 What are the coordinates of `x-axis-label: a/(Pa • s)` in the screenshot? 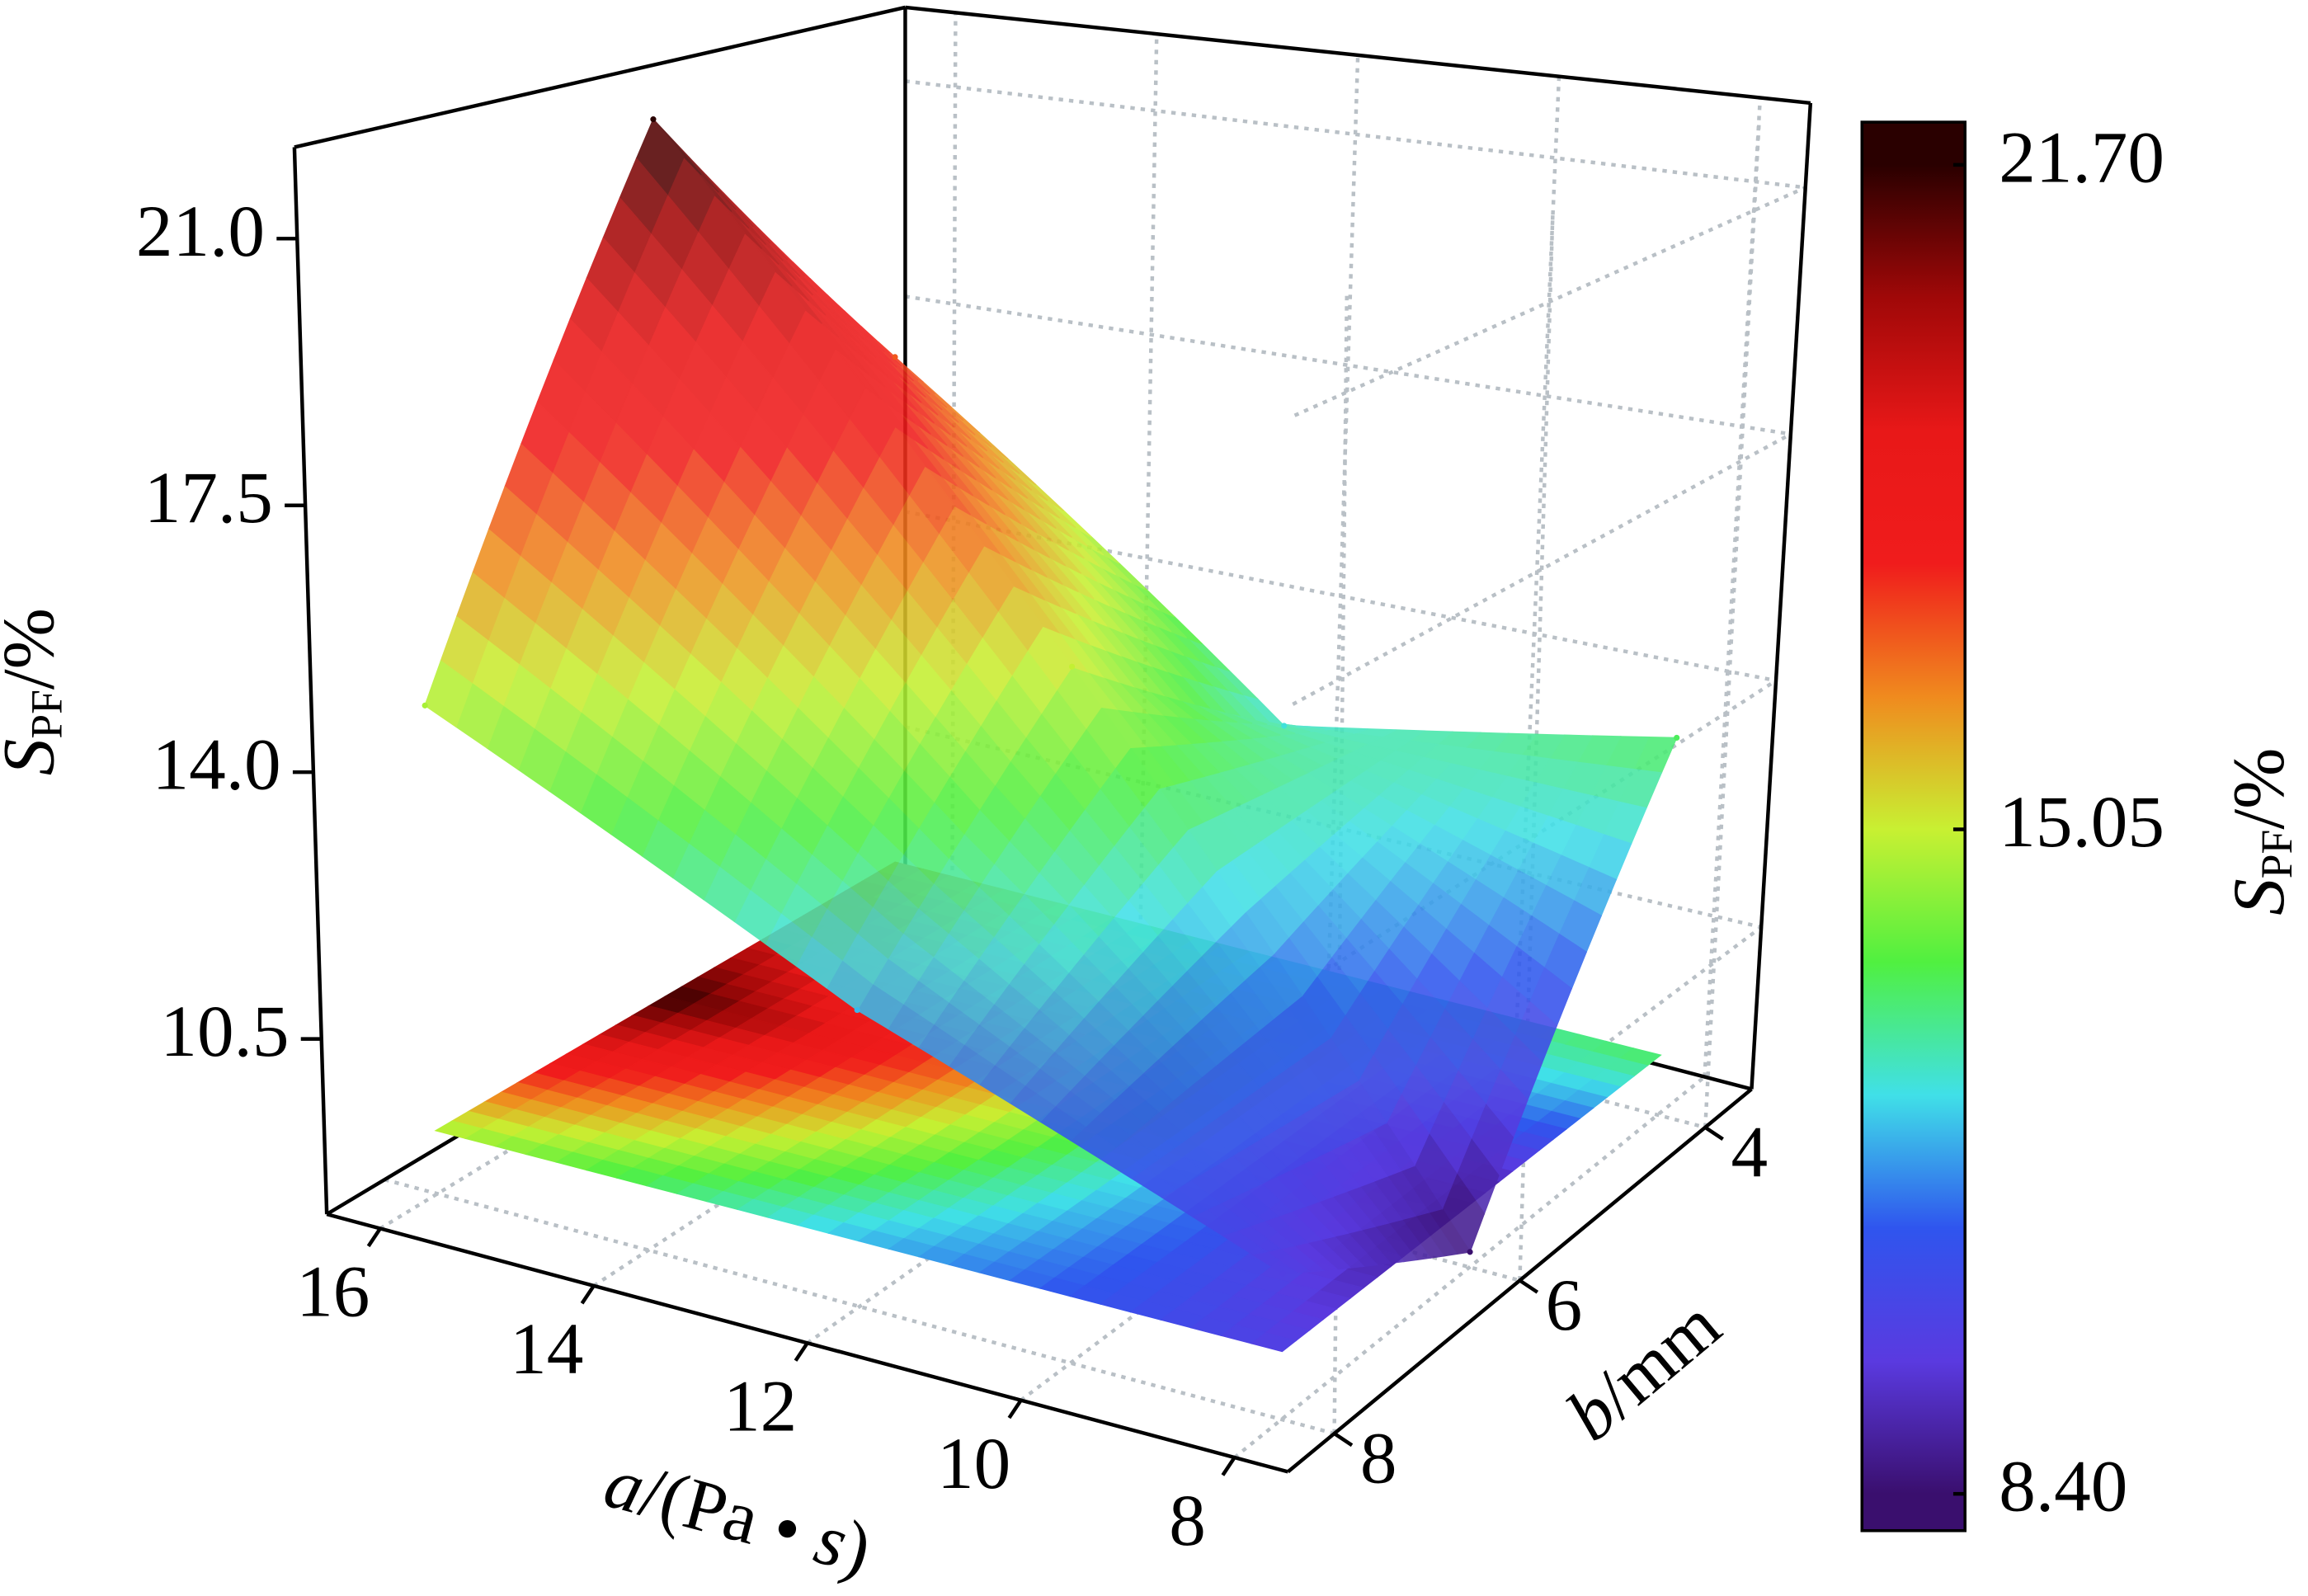 It's located at (737, 1517).